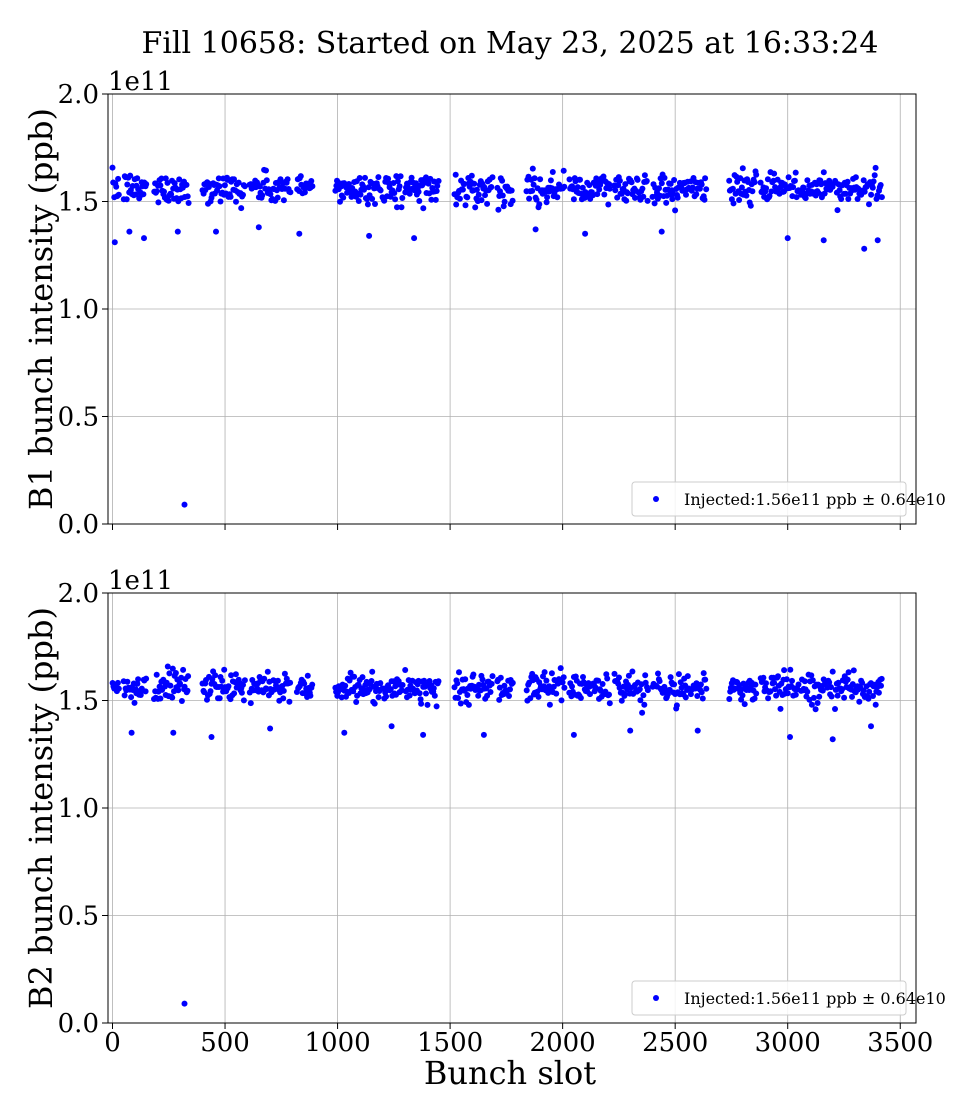  What do you see at coordinates (78, 917) in the screenshot?
I see `b2-y-tick-label-1: 0.5` at bounding box center [78, 917].